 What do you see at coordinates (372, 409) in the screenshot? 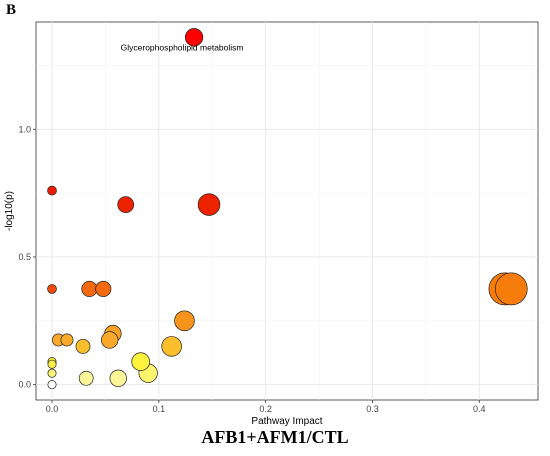
I see `x-tick-label: 0.3` at bounding box center [372, 409].